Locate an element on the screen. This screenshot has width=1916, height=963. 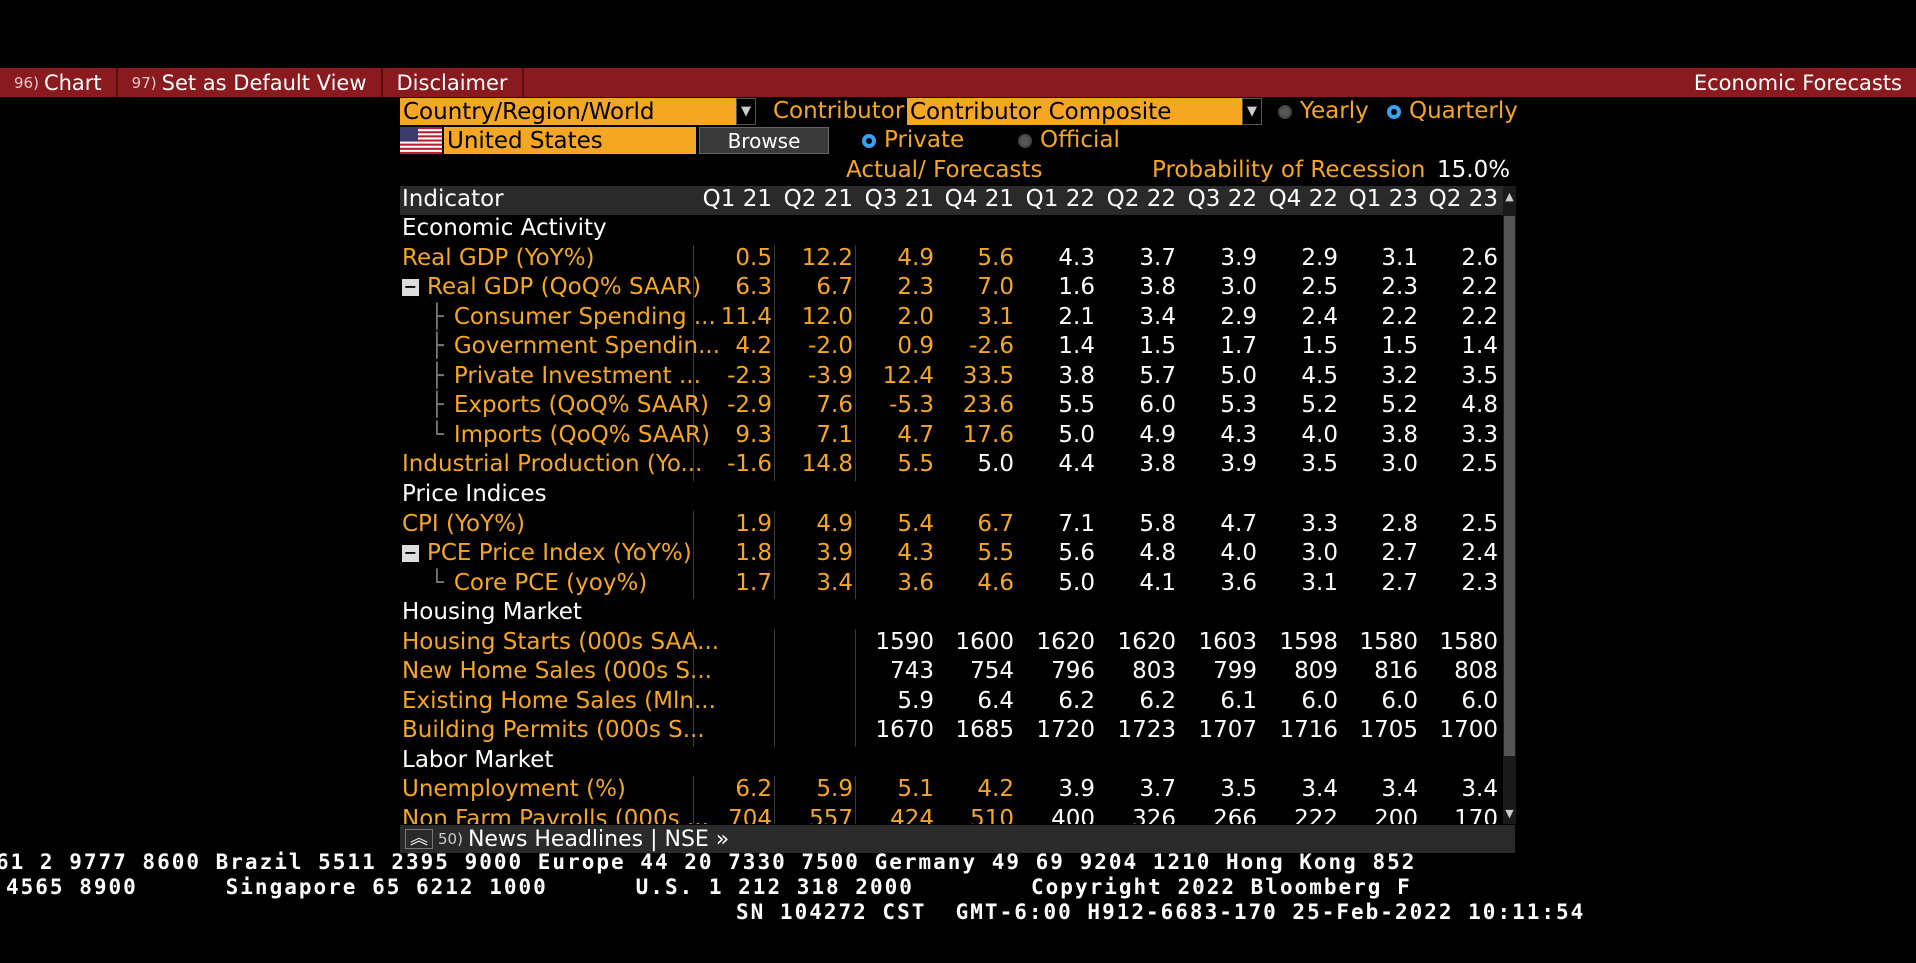
value-cell: 222 is located at coordinates (1316, 815).